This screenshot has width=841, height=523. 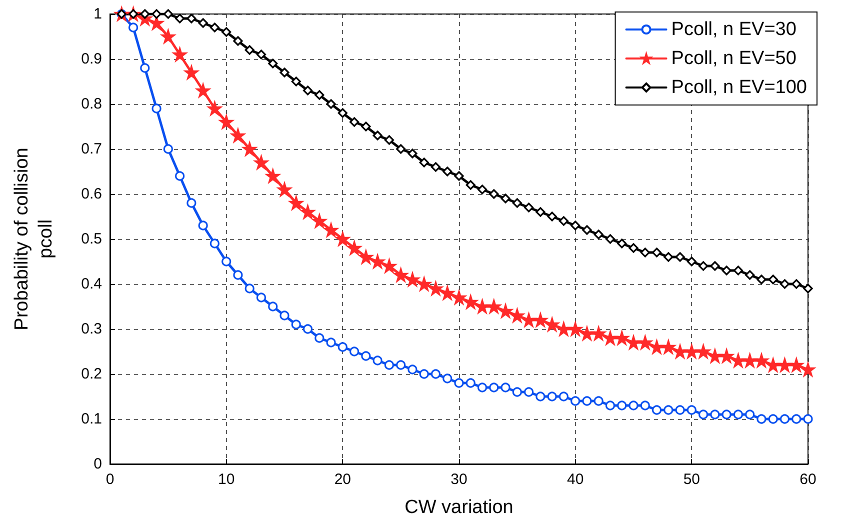 I want to click on y-tick-label: 0.5, so click(x=91, y=239).